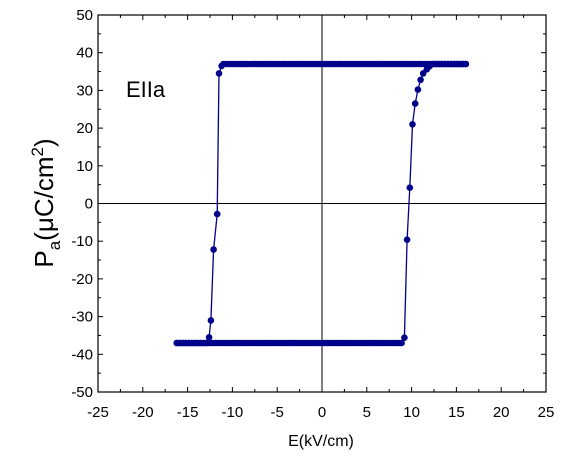  I want to click on x-tick-label: -20, so click(143, 412).